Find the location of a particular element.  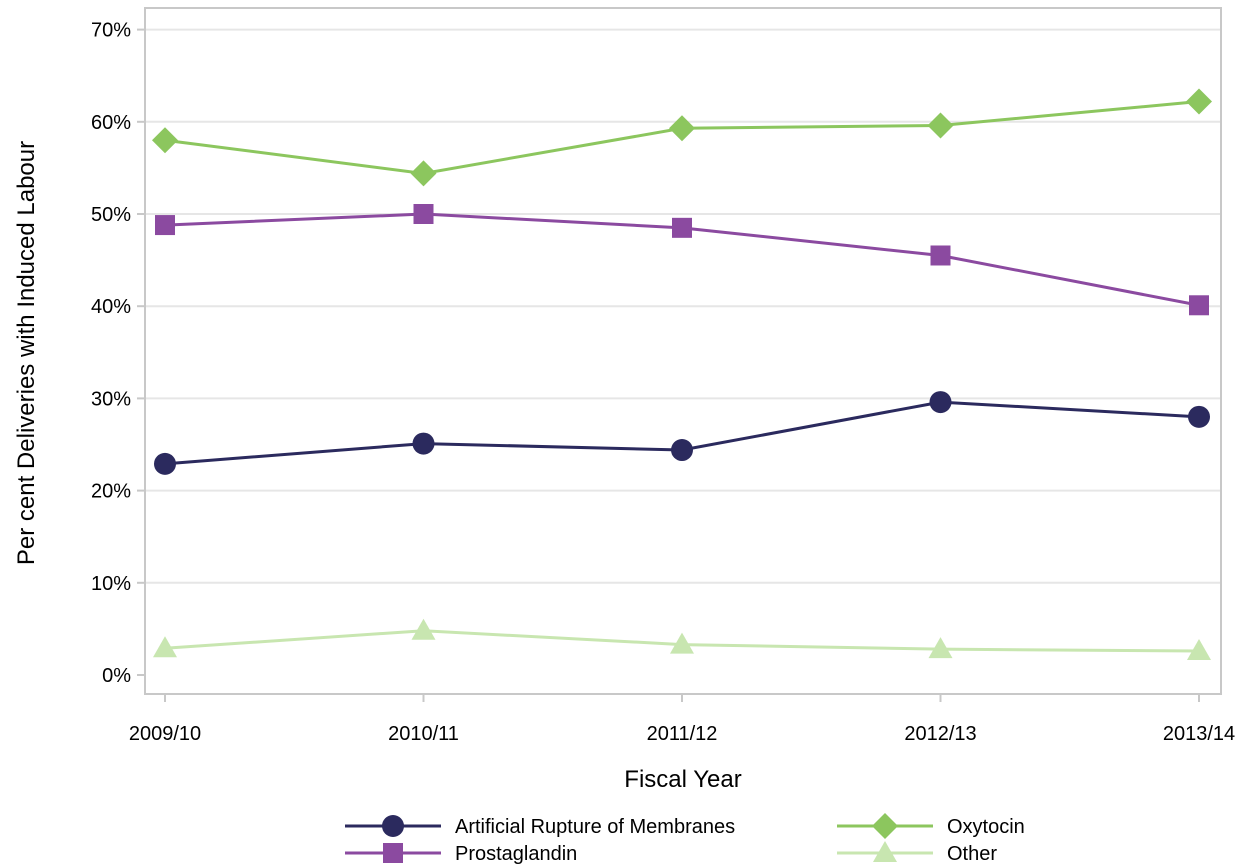

y-tick-label: 10% is located at coordinates (111, 584).